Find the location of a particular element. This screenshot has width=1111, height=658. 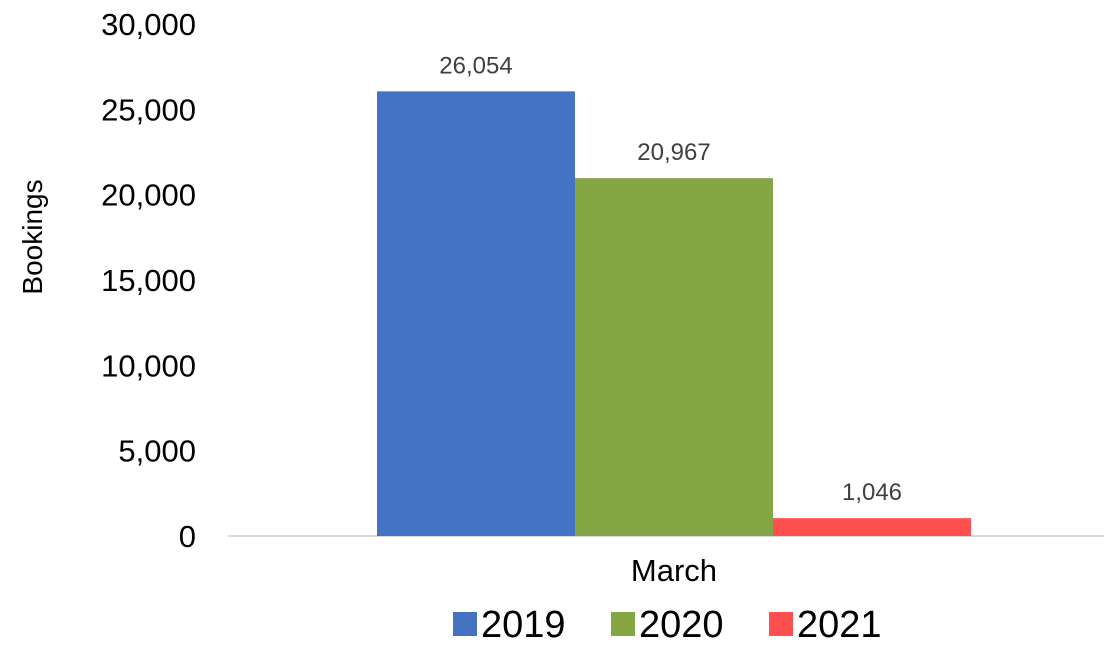

legend-label-2019: 2019 is located at coordinates (523, 625).